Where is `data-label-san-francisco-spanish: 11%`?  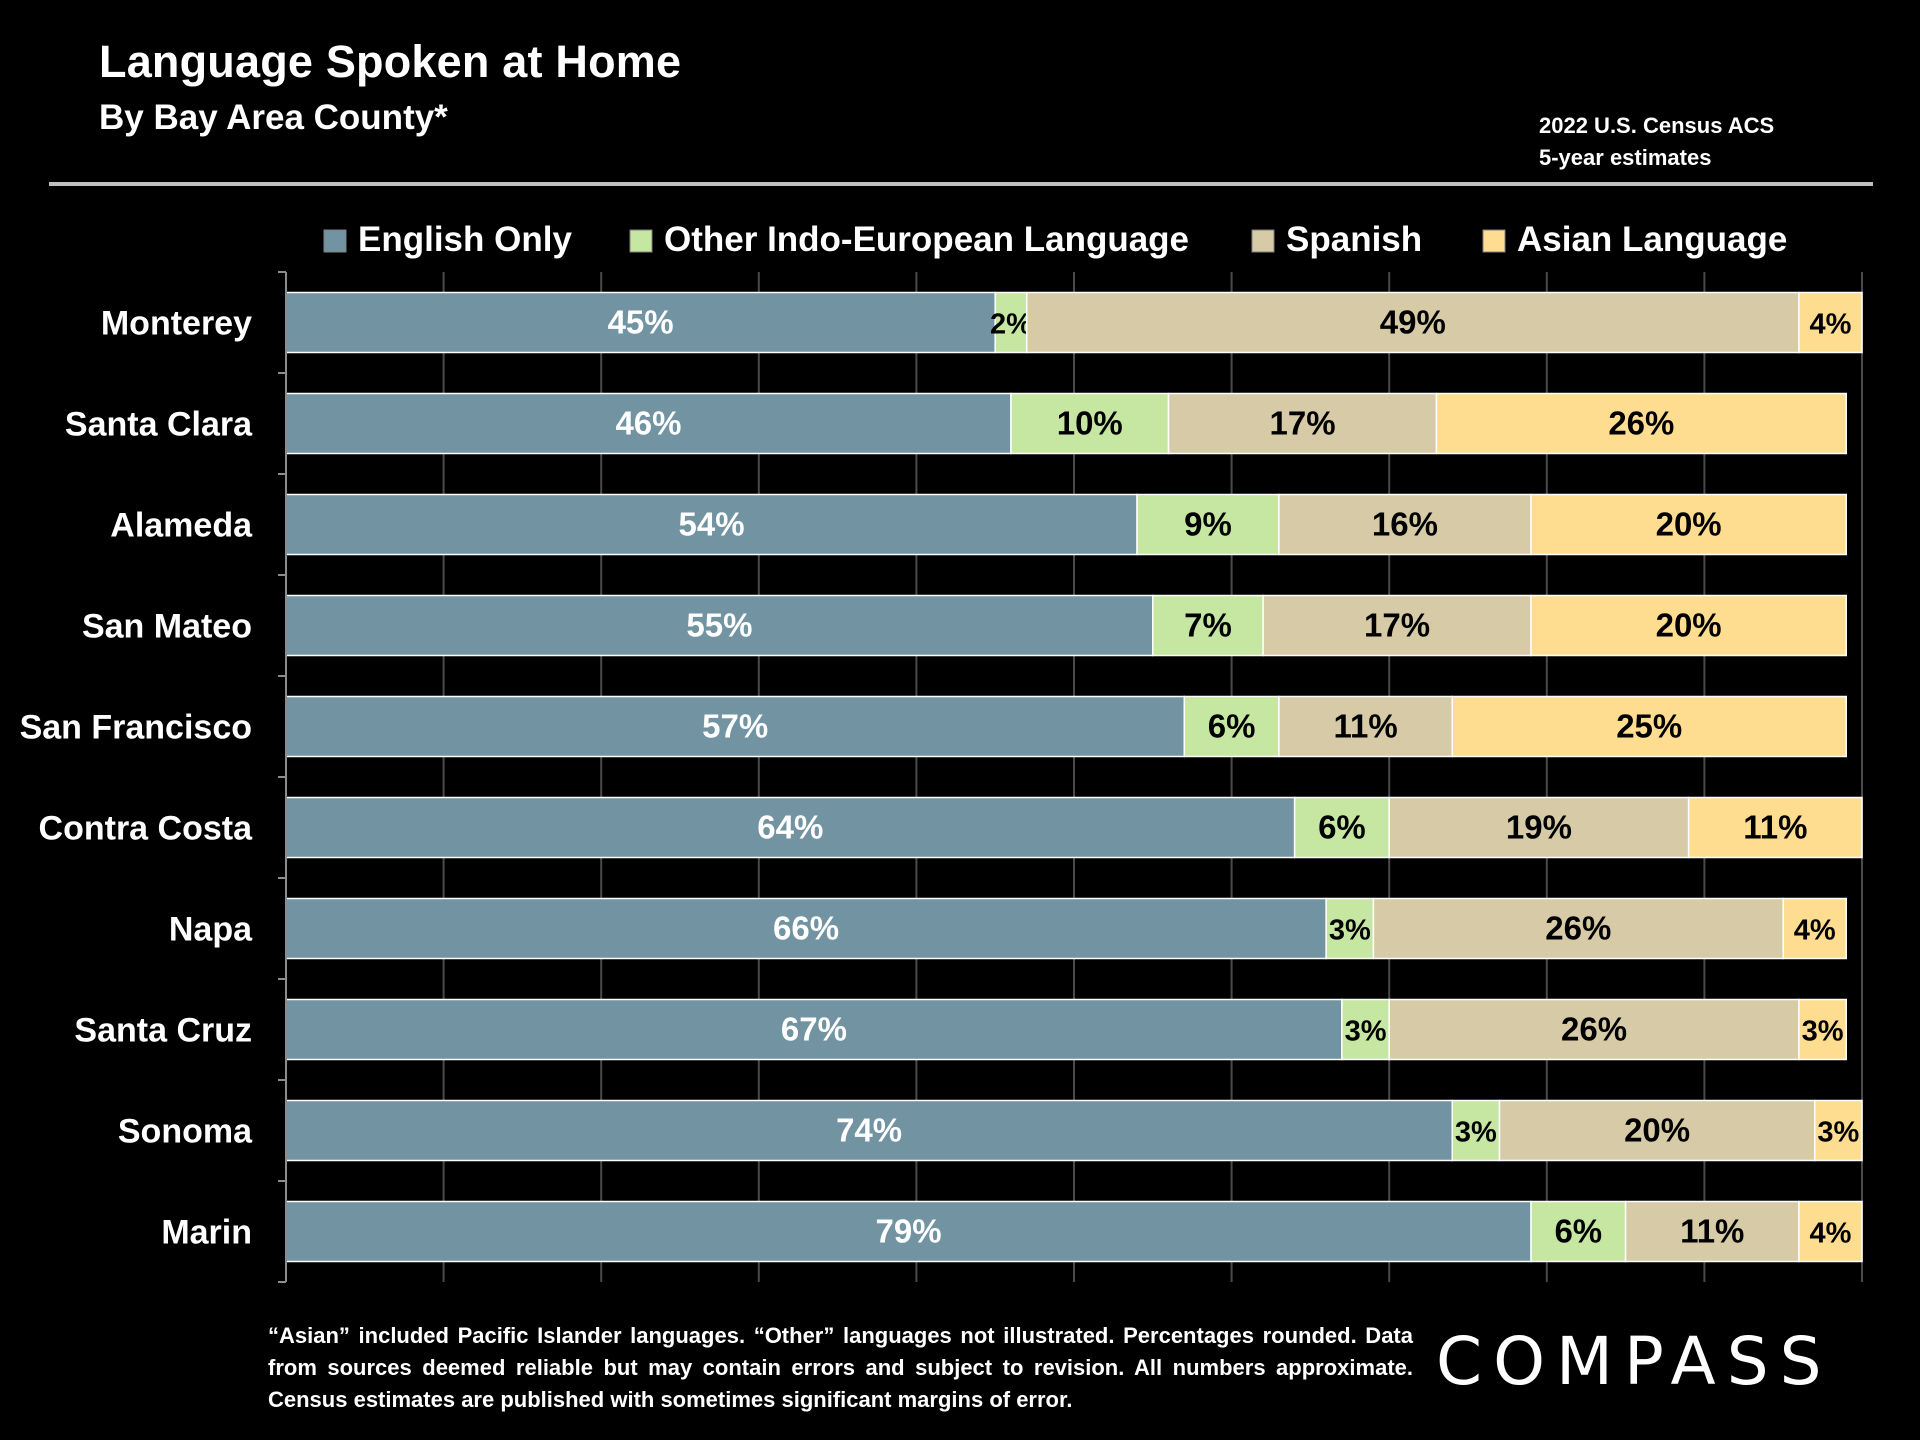
data-label-san-francisco-spanish: 11% is located at coordinates (1365, 726).